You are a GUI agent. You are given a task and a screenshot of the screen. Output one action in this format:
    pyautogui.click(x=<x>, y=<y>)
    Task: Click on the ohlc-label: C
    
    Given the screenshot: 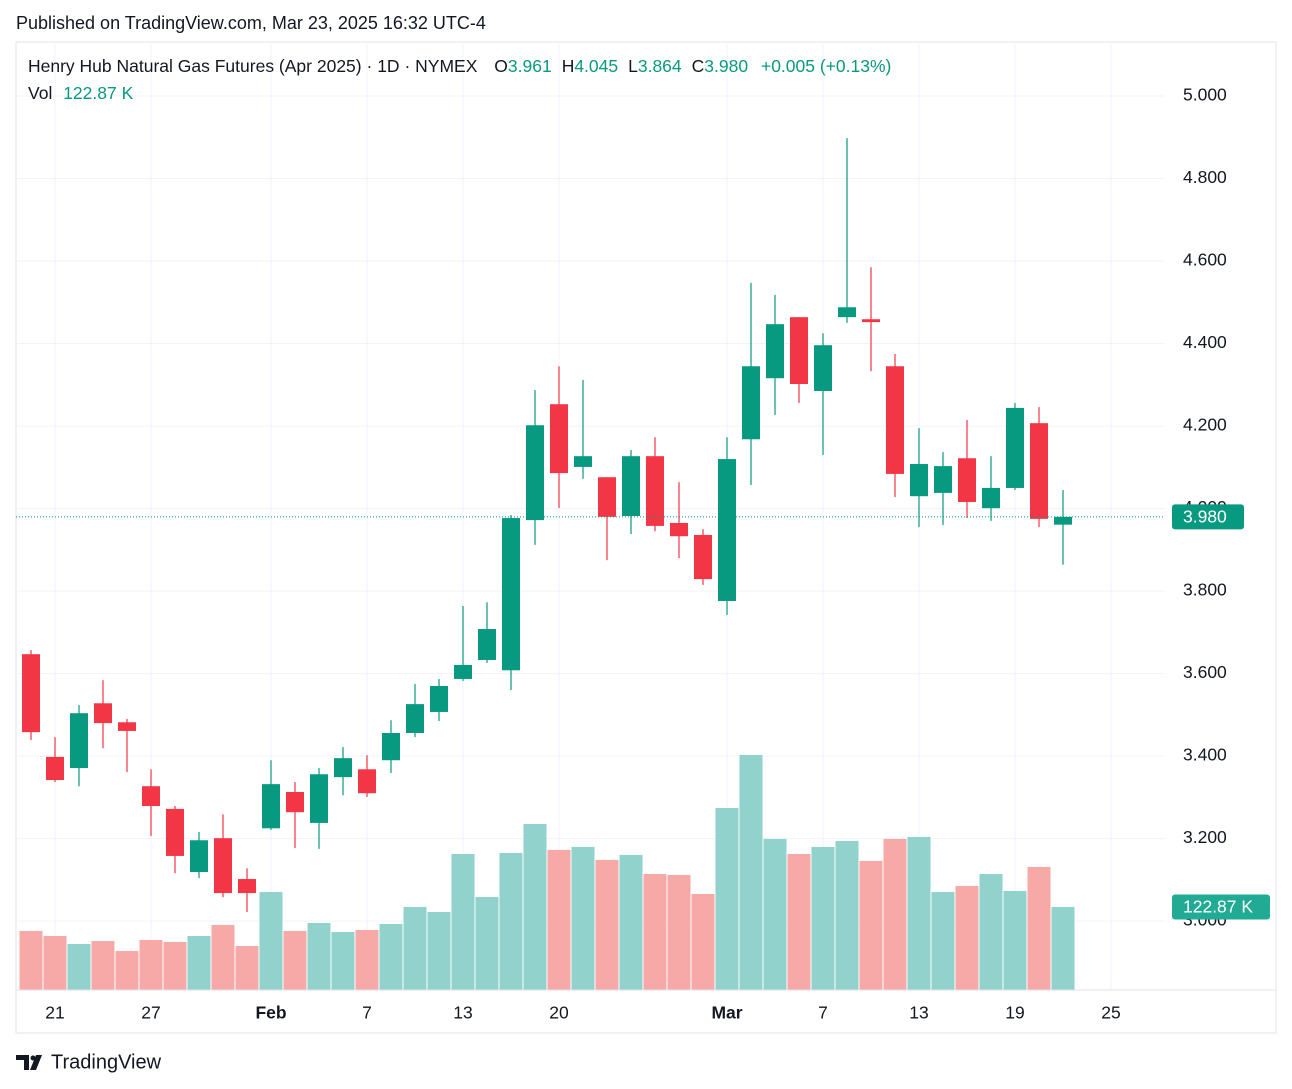 What is the action you would take?
    pyautogui.click(x=698, y=66)
    